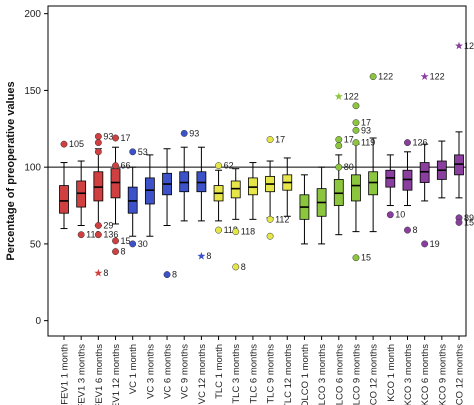 The image size is (474, 405). I want to click on y-axis-title: Percentage of preoperative values, so click(11, 170).